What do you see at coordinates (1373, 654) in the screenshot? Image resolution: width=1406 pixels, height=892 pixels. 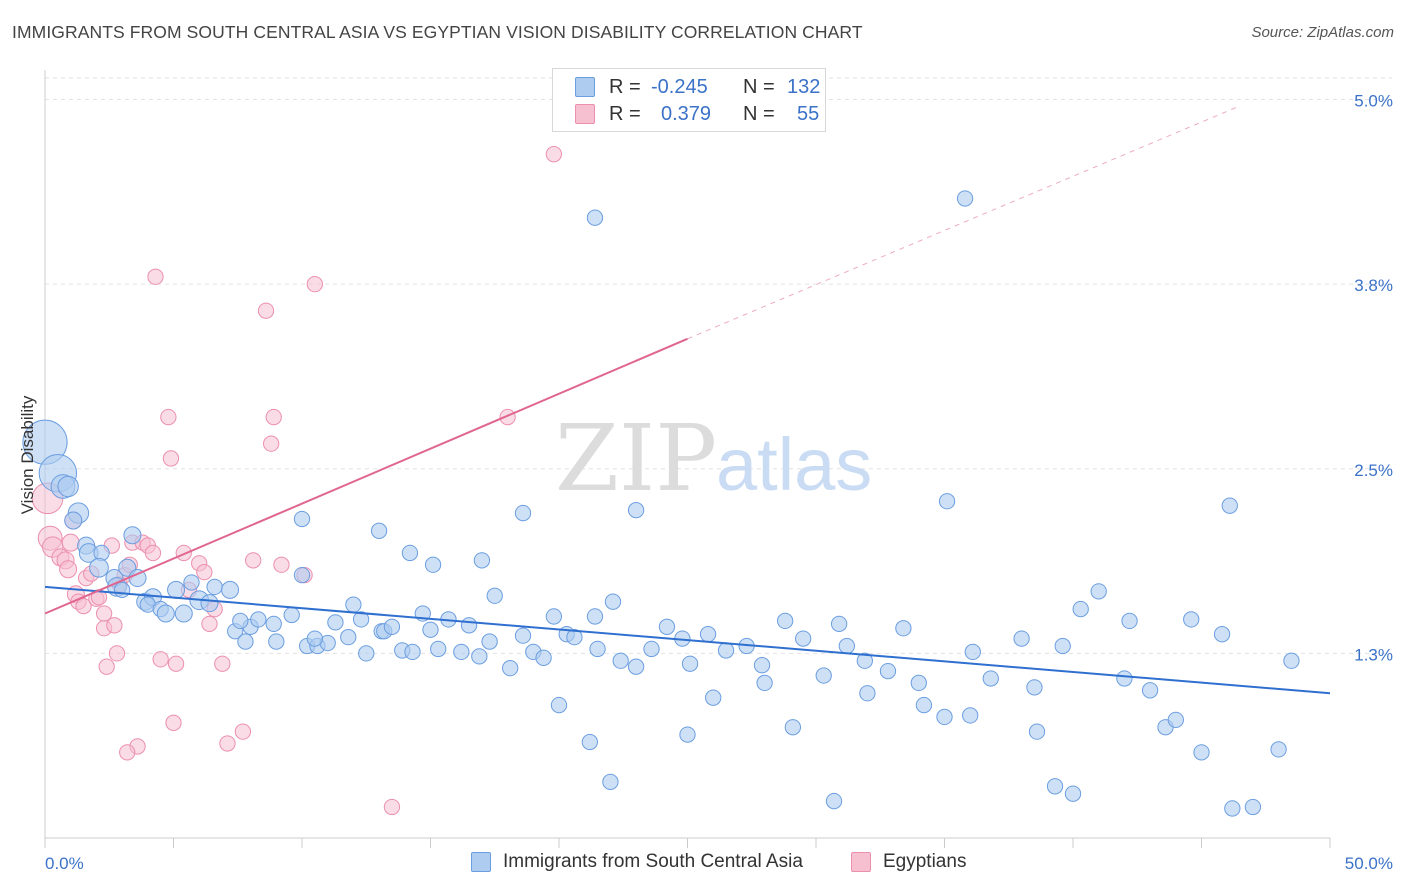 I see `y-tick-label: 1.3%` at bounding box center [1373, 654].